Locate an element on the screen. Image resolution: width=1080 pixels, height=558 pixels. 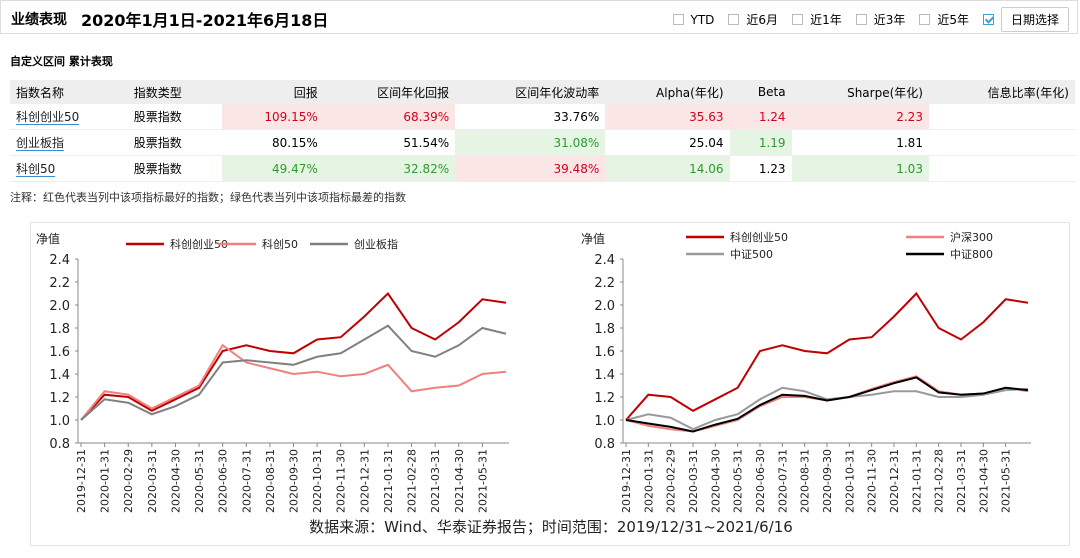
legend-label: 中证800 is located at coordinates (971, 254).